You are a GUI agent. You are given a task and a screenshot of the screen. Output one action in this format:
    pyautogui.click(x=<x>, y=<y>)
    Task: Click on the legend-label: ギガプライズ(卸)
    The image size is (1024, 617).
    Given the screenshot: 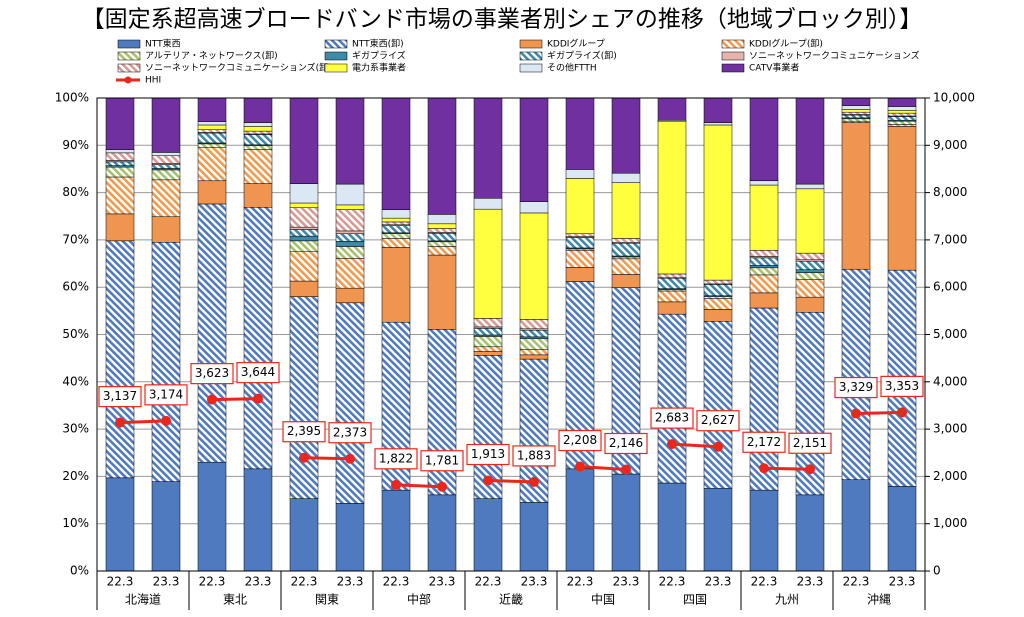 What is the action you would take?
    pyautogui.click(x=582, y=56)
    